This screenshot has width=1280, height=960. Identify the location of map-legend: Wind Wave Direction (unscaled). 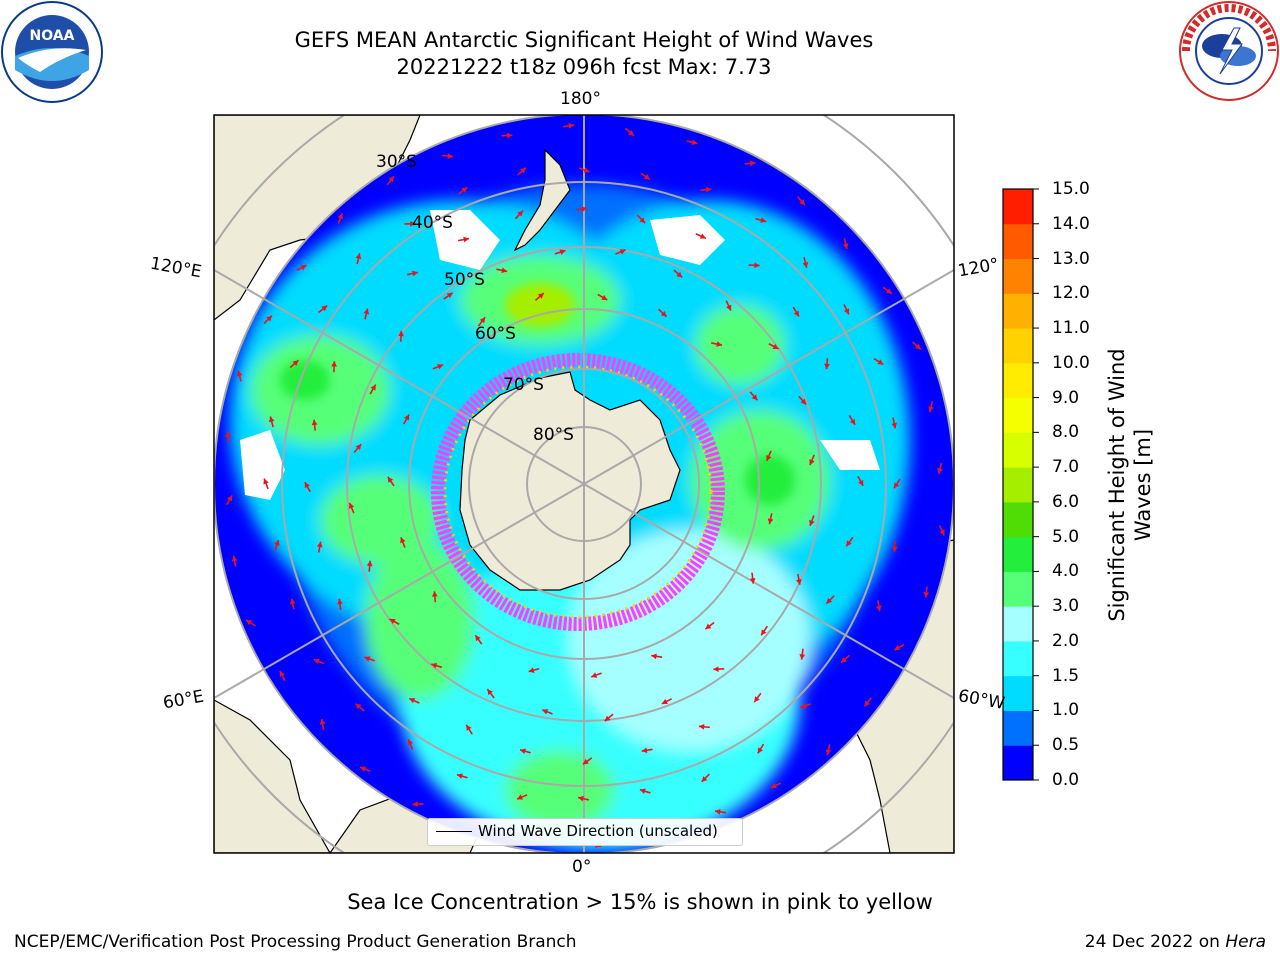
(585, 832).